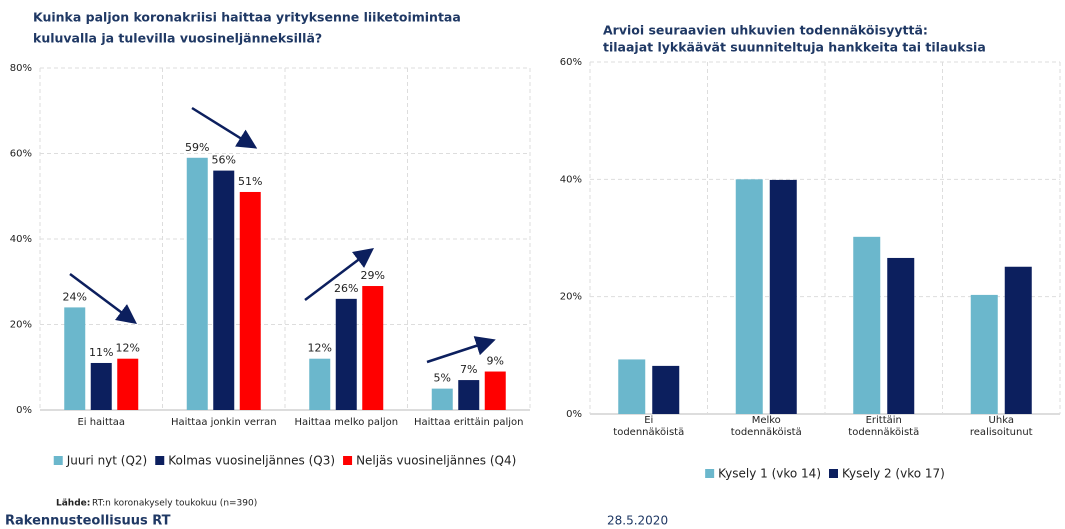  Describe the element at coordinates (251, 461) in the screenshot. I see `legend-label: Kolmas vuosineljännes (Q3)` at that location.